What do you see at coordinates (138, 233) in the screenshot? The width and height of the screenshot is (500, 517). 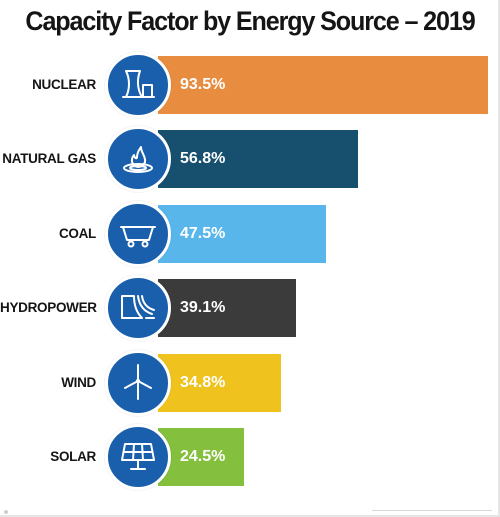 I see `coal-cart-icon` at bounding box center [138, 233].